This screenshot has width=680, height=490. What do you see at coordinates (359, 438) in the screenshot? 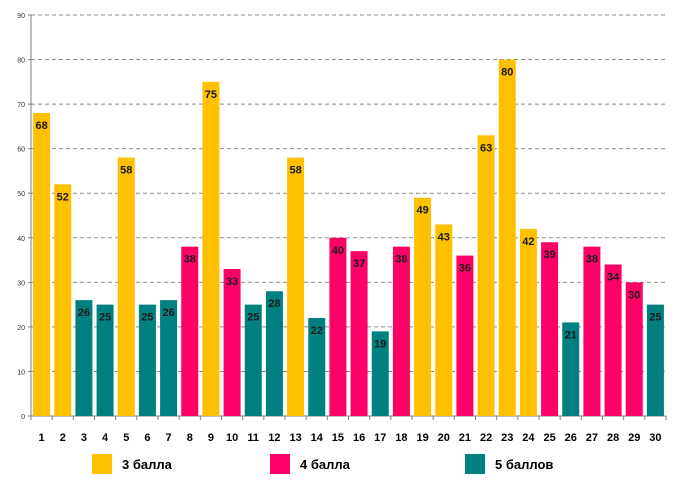
I see `x-tick-label: 16` at bounding box center [359, 438].